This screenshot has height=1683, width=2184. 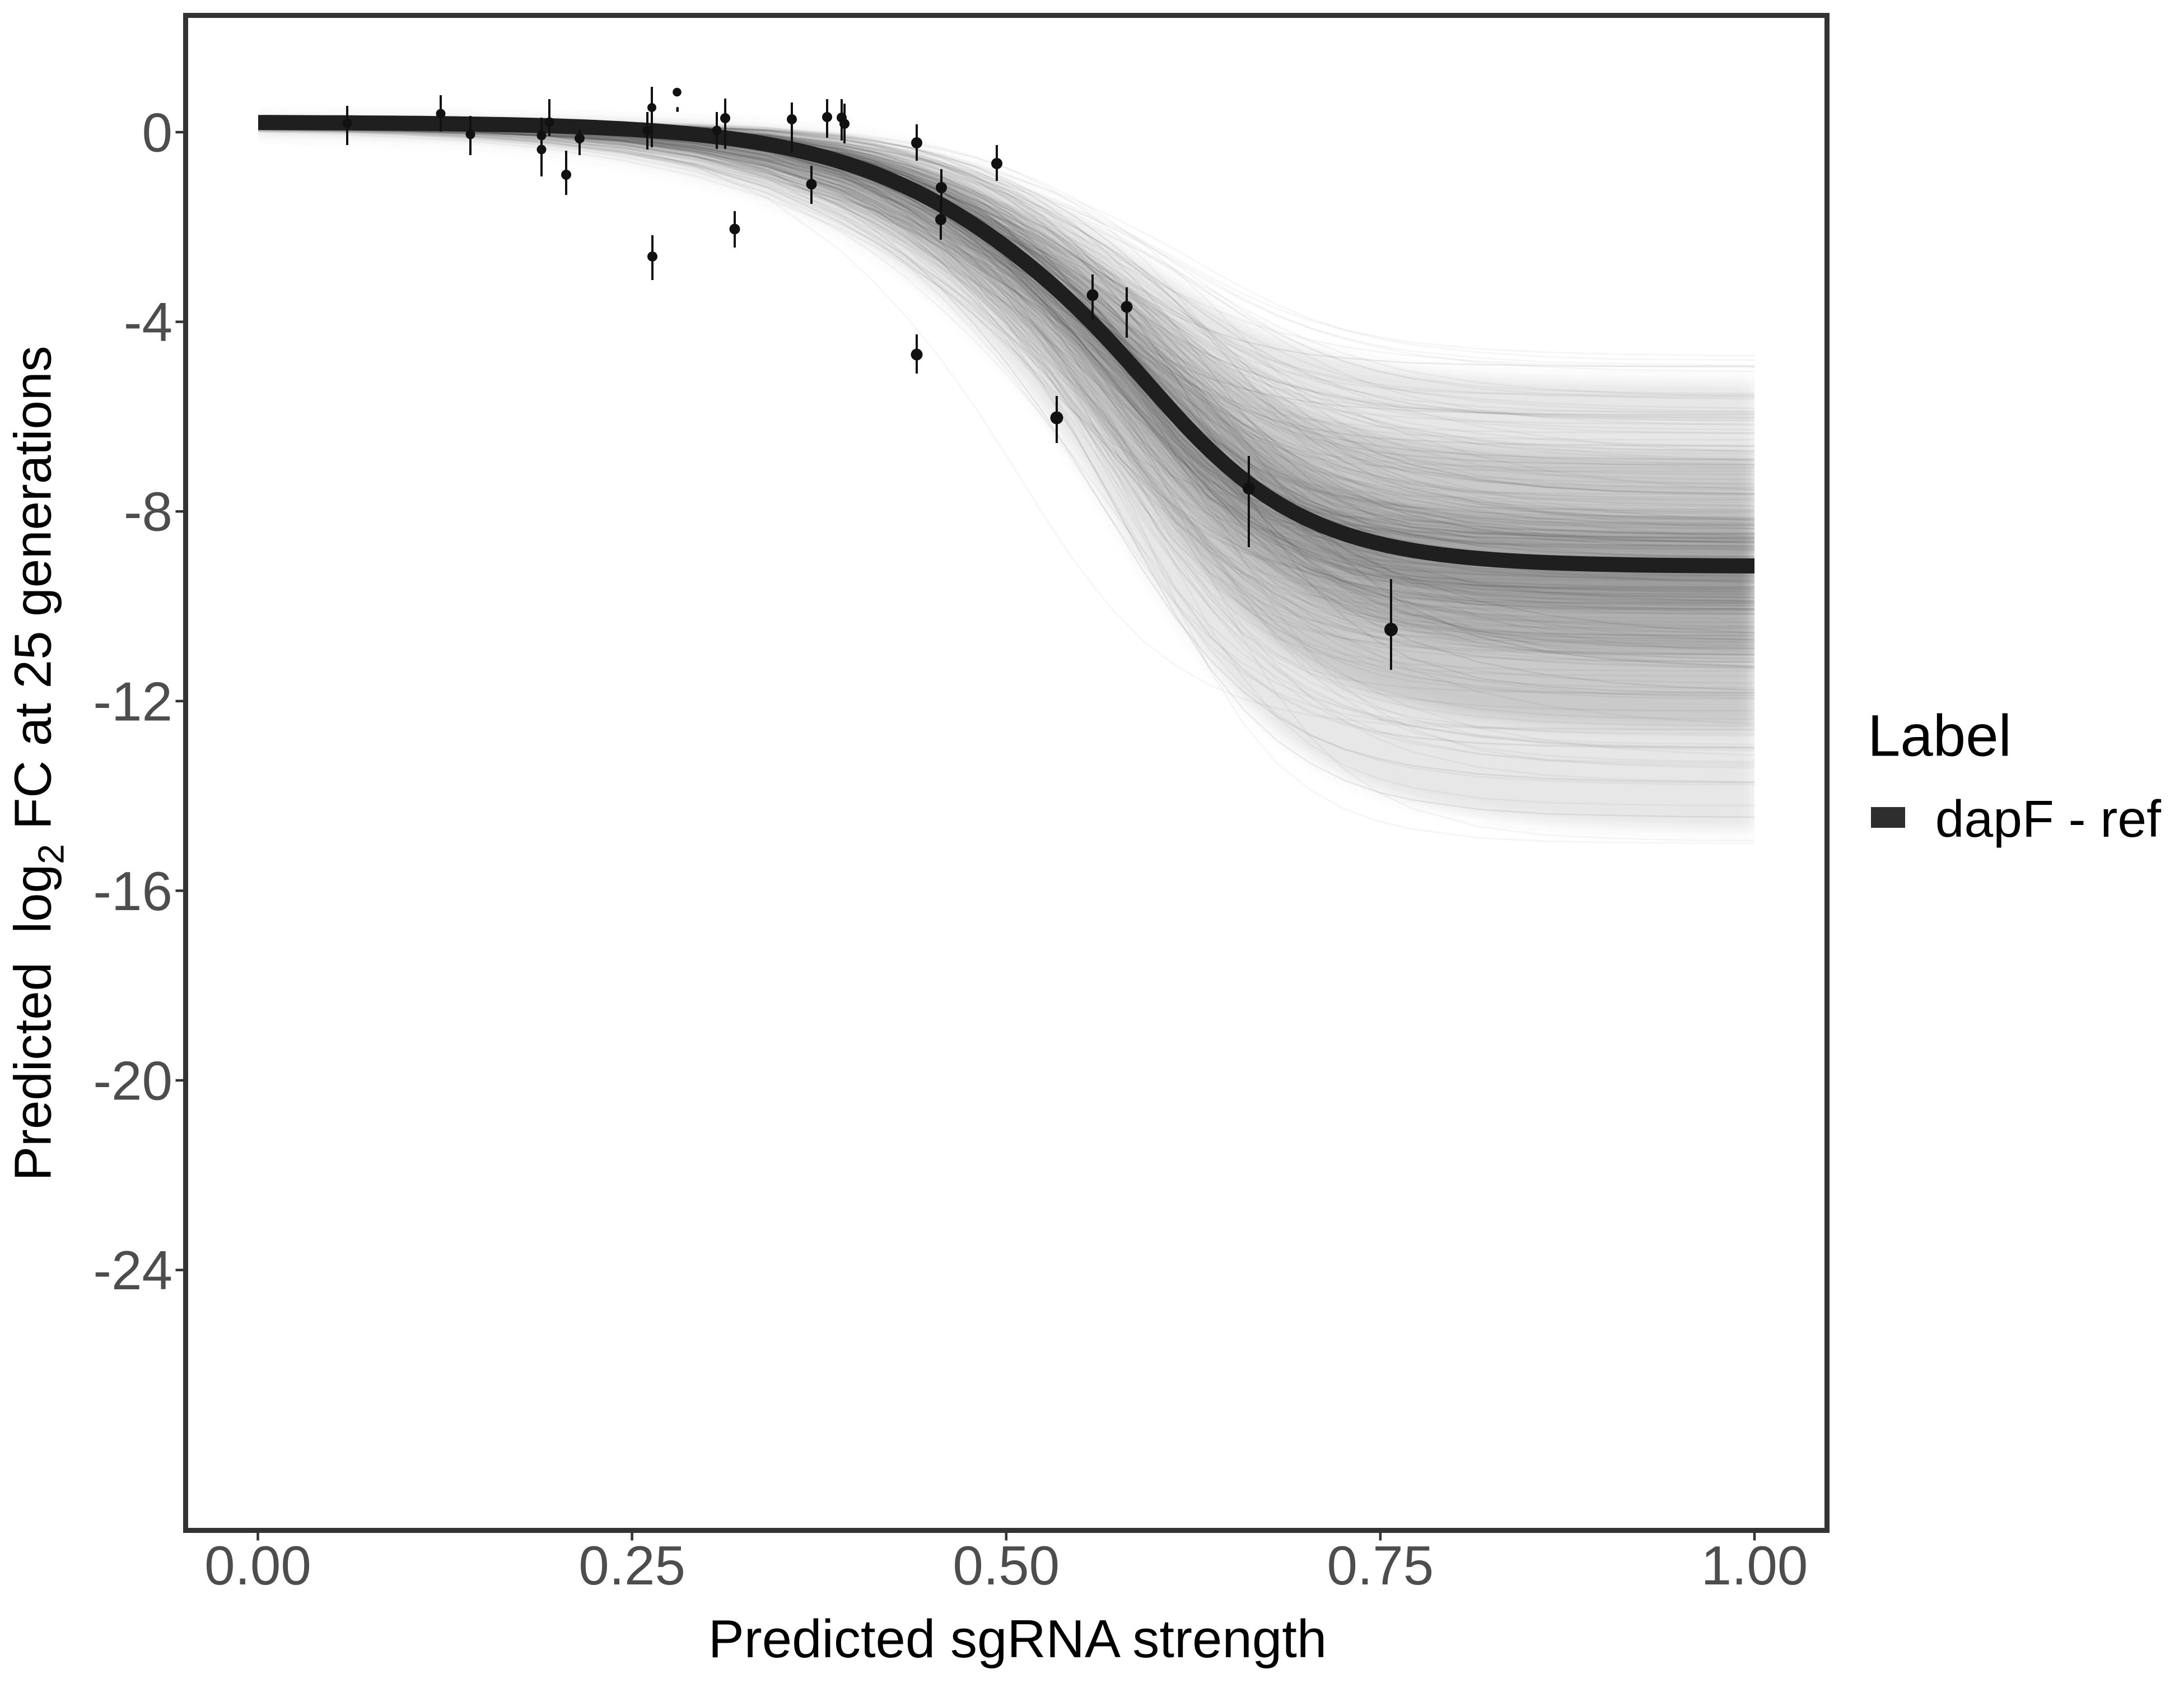 What do you see at coordinates (133, 701) in the screenshot?
I see `svg-text: -12` at bounding box center [133, 701].